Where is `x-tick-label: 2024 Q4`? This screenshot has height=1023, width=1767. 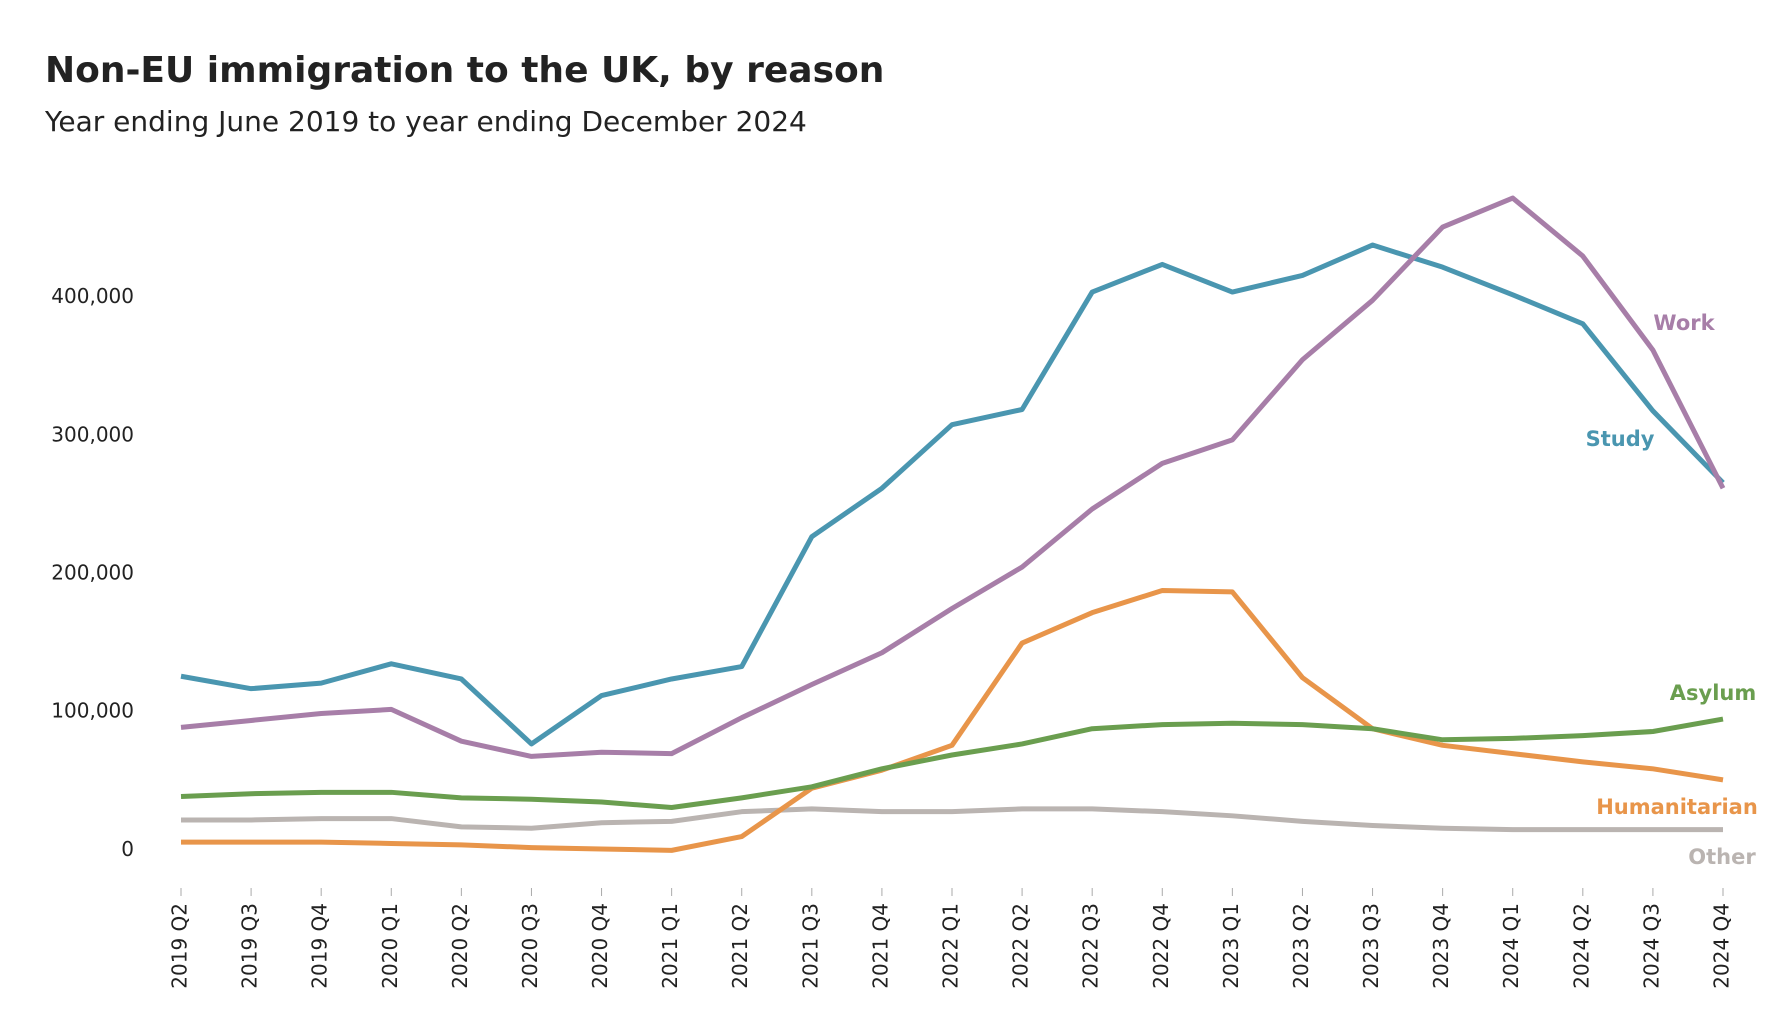 x-tick-label: 2024 Q4 is located at coordinates (1722, 946).